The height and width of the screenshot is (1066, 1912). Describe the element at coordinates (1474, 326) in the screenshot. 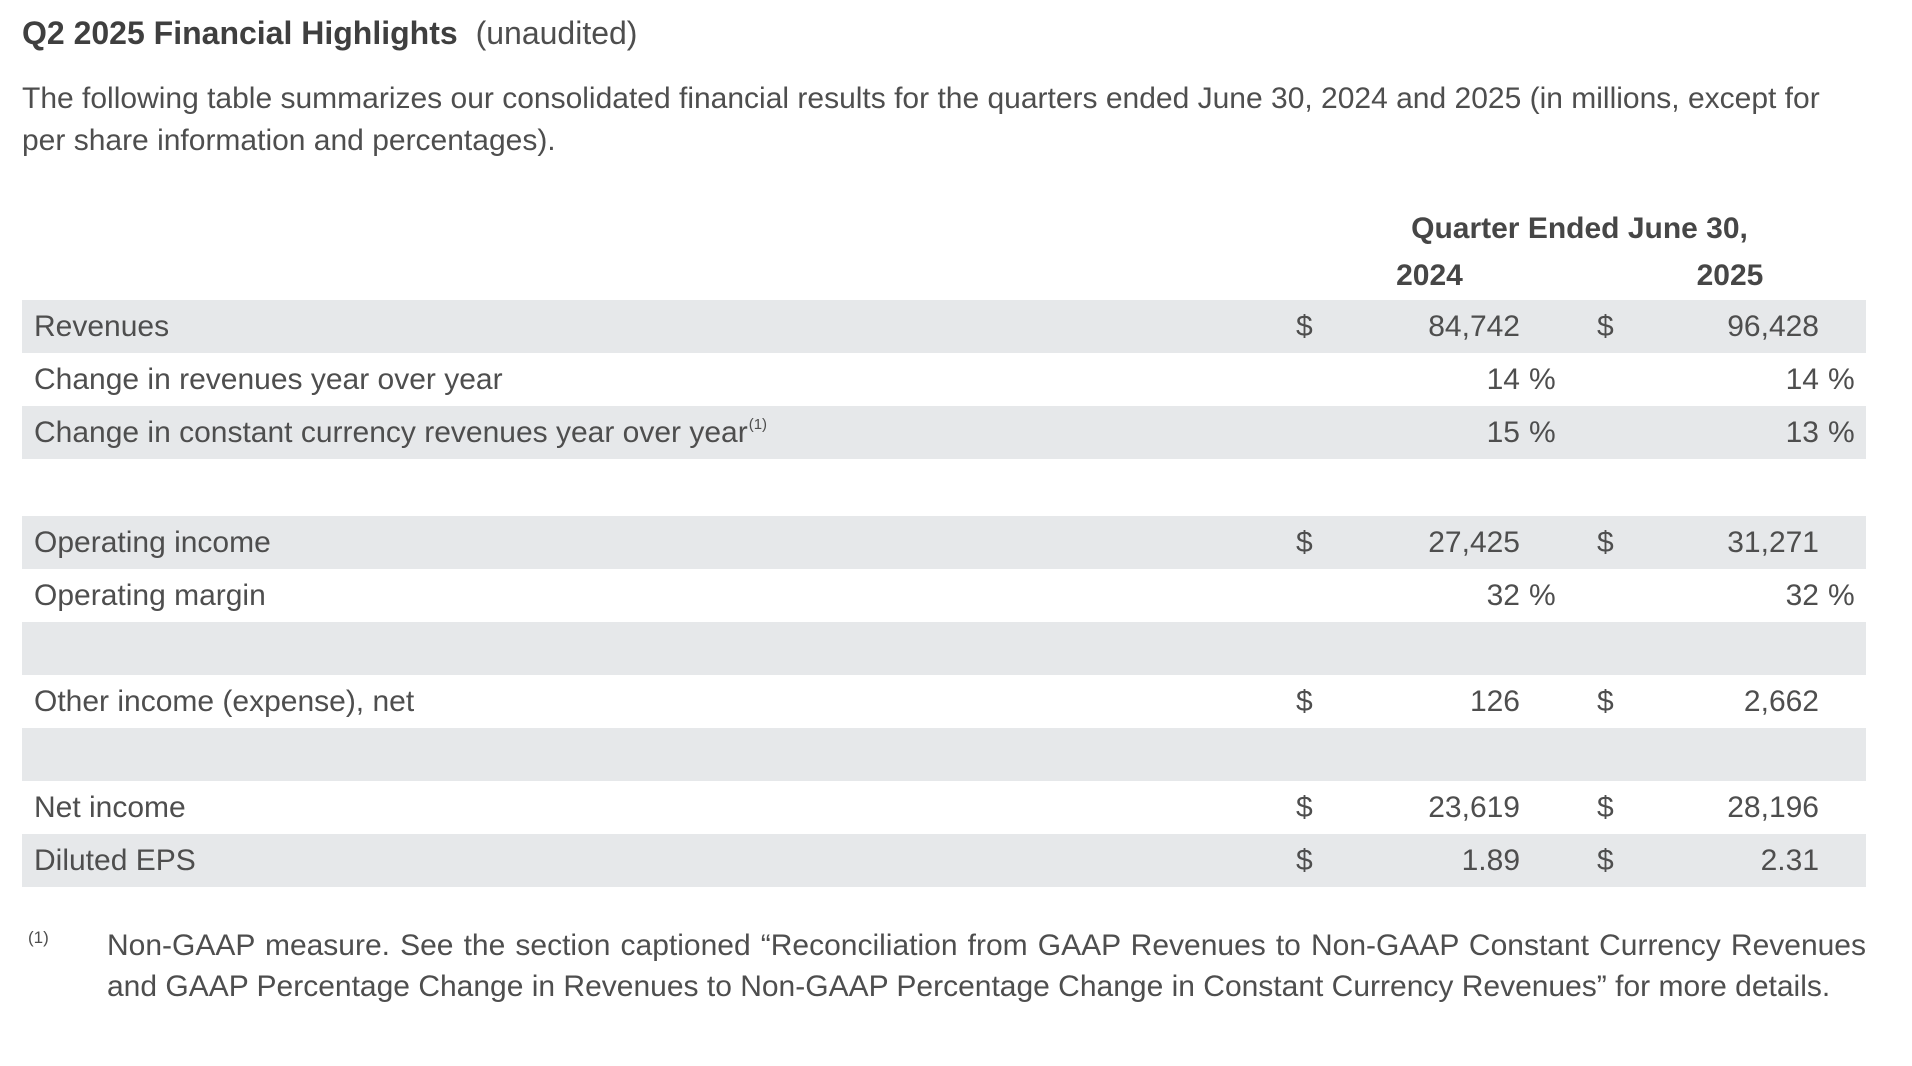

I see `value-2024: 84,742` at that location.